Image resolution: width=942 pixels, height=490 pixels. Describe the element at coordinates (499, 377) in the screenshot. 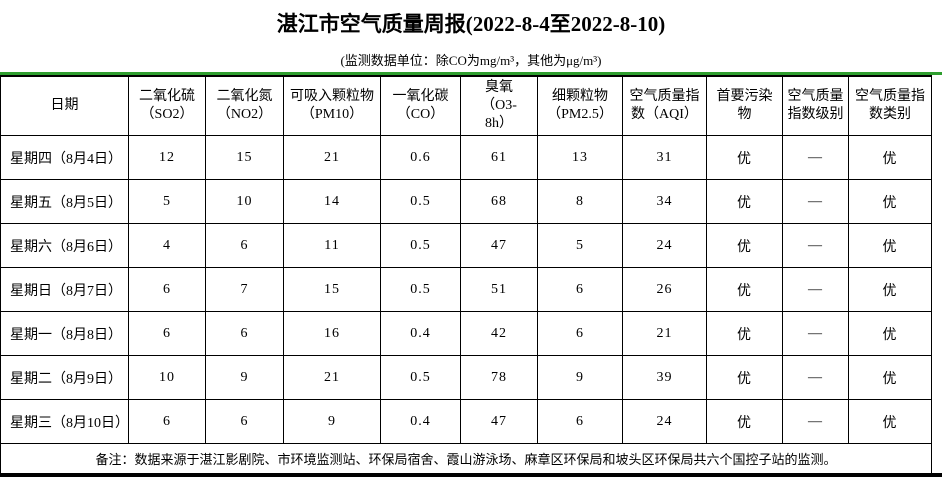

I see `value-cell: 78` at that location.